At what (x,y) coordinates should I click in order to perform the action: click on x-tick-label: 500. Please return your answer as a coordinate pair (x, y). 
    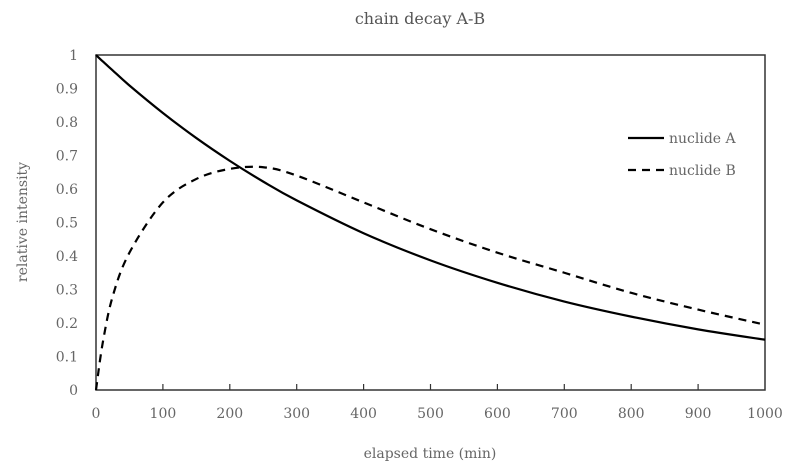
    Looking at the image, I should click on (430, 414).